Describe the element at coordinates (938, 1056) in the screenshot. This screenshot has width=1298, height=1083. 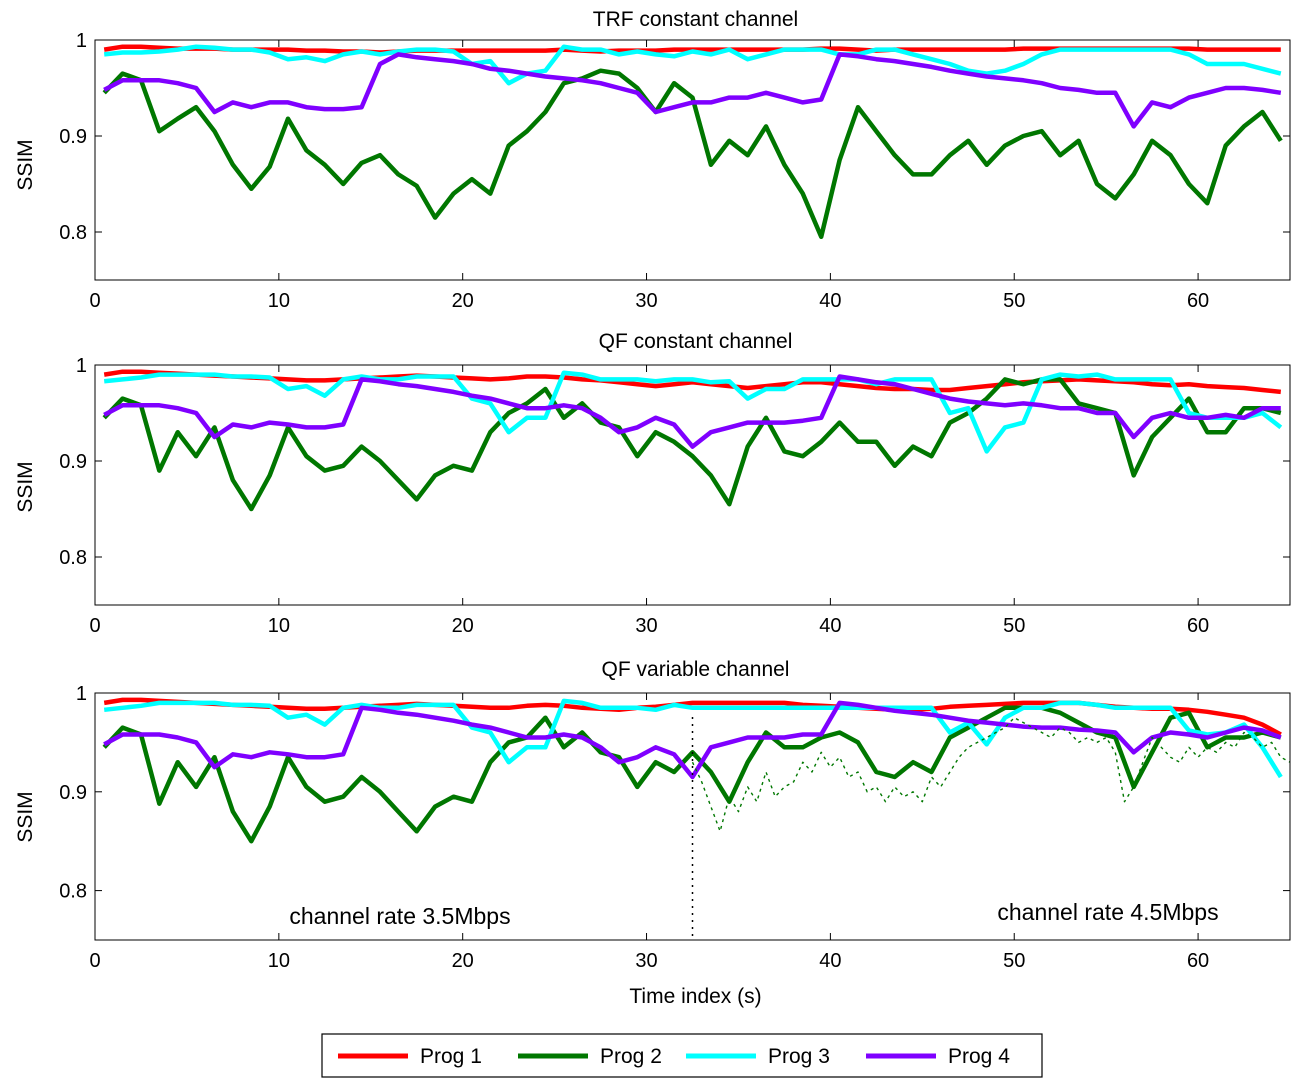
I see `legend-entry-prog-4: Prog 4` at that location.